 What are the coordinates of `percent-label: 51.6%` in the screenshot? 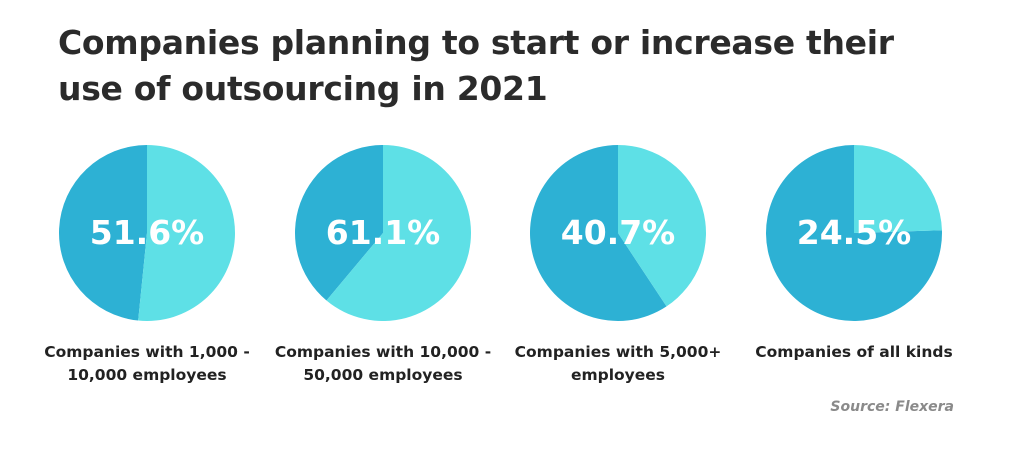 It's located at (147, 232).